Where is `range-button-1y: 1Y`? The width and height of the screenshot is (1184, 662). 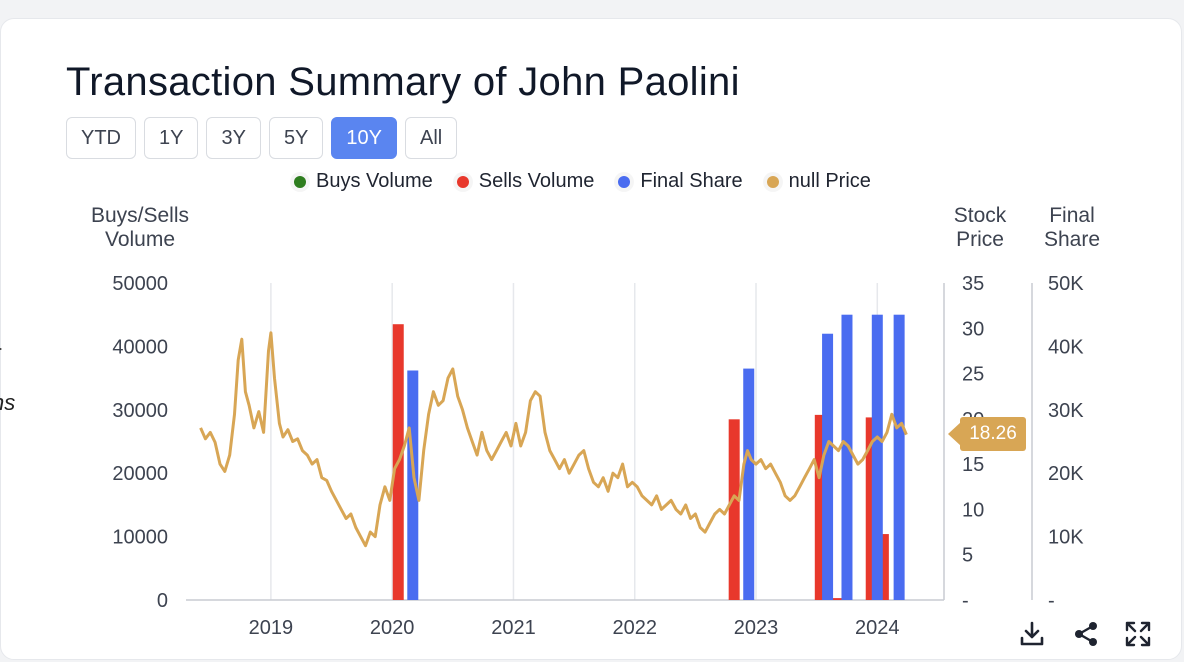 range-button-1y: 1Y is located at coordinates (171, 138).